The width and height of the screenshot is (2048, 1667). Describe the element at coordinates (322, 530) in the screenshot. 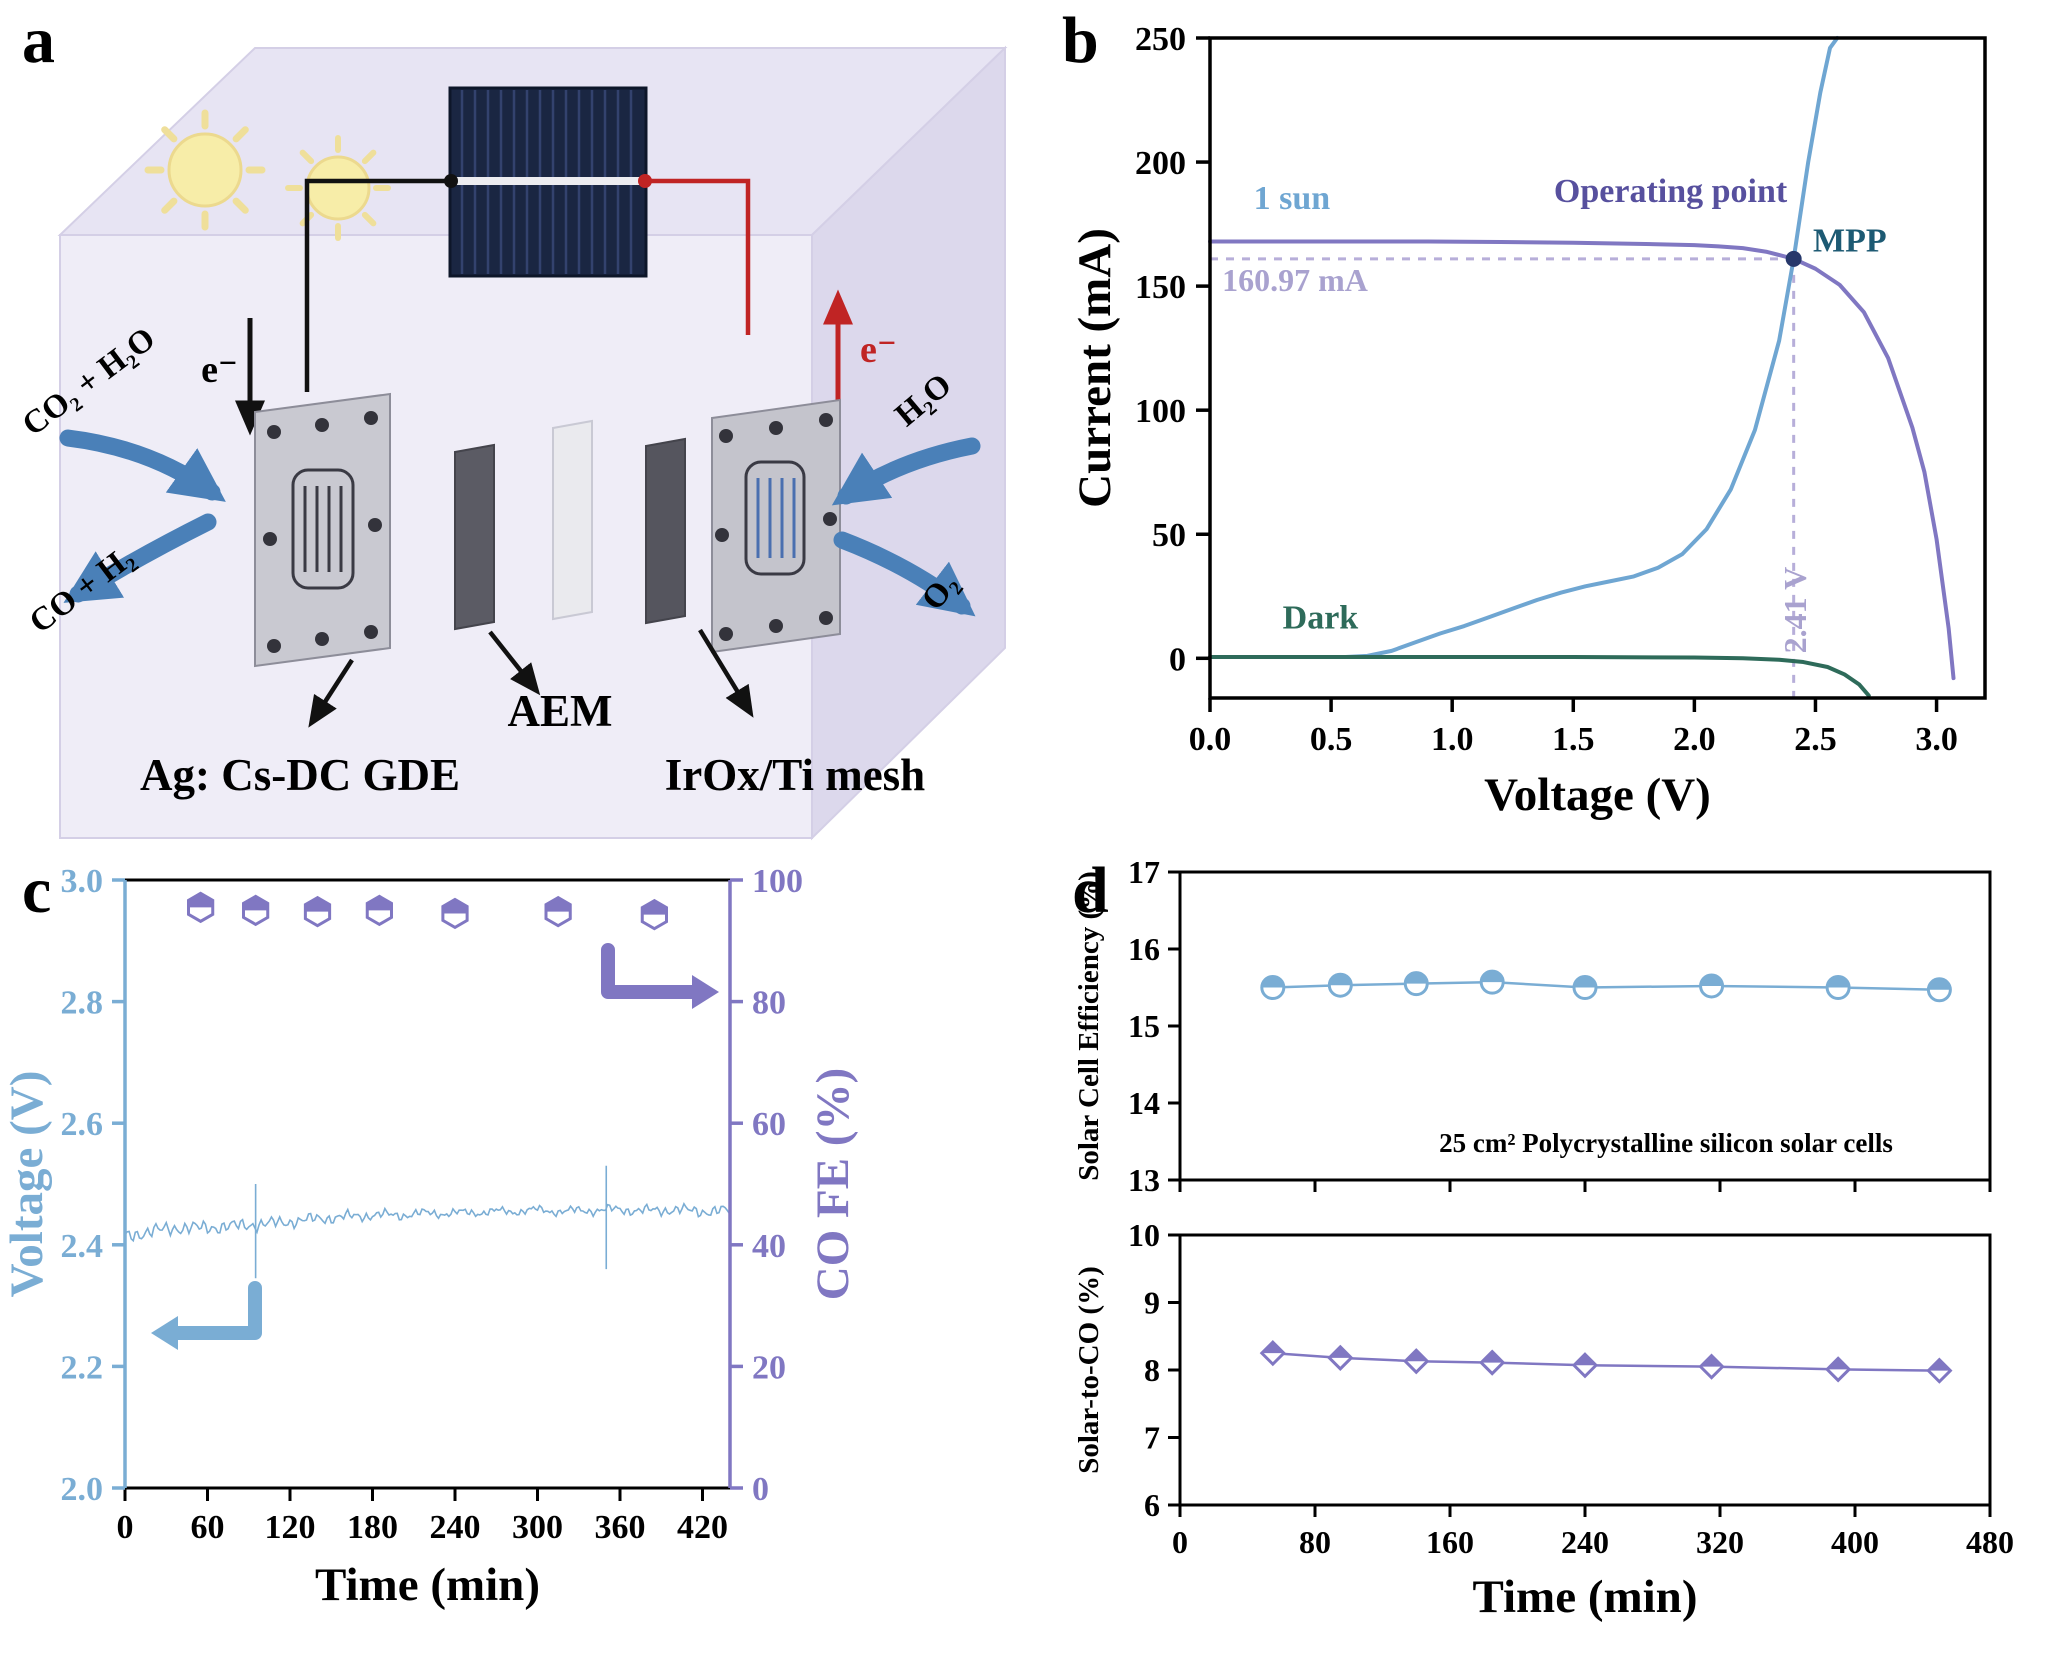

I see `cathode-gde-plate` at that location.